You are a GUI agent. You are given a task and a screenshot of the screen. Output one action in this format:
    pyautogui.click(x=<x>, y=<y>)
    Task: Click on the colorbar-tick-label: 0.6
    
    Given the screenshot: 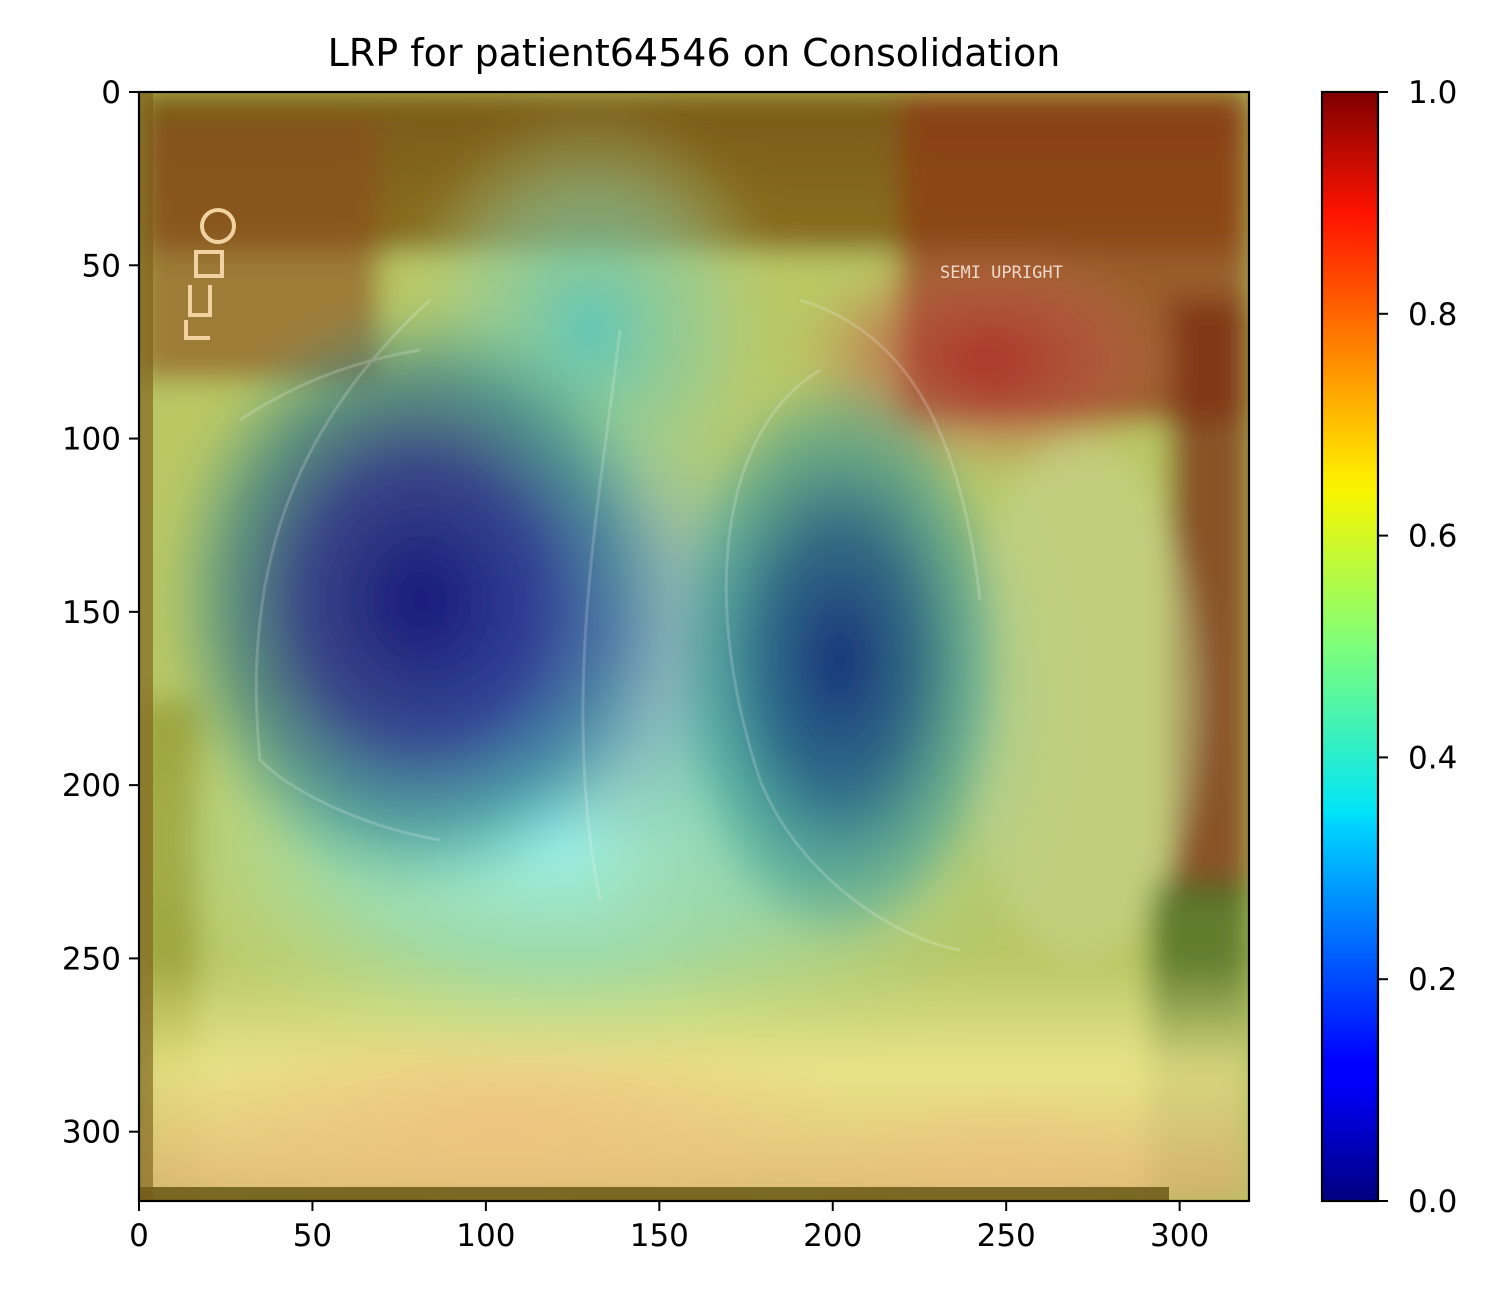 What is the action you would take?
    pyautogui.click(x=1432, y=537)
    